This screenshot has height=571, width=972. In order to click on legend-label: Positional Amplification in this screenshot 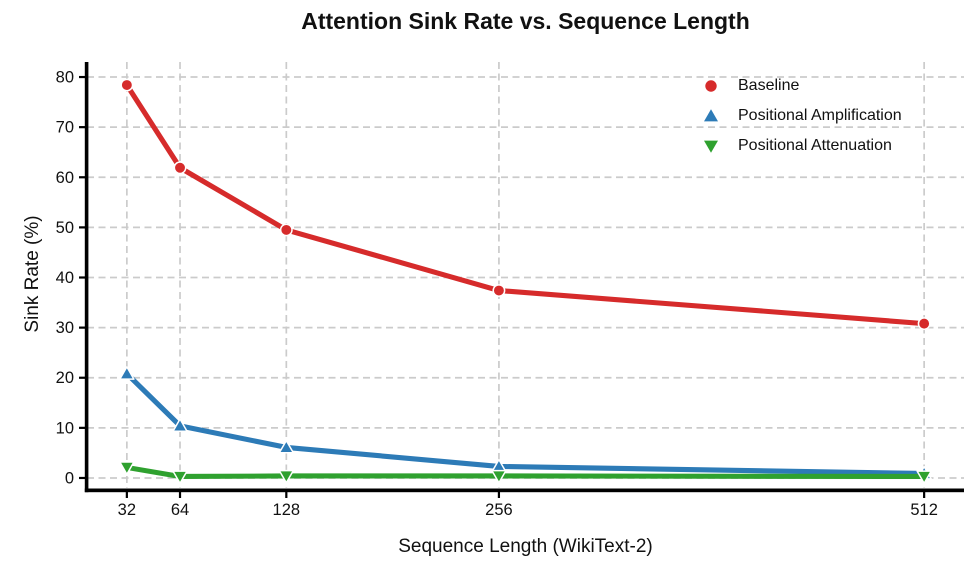, I will do `click(820, 115)`.